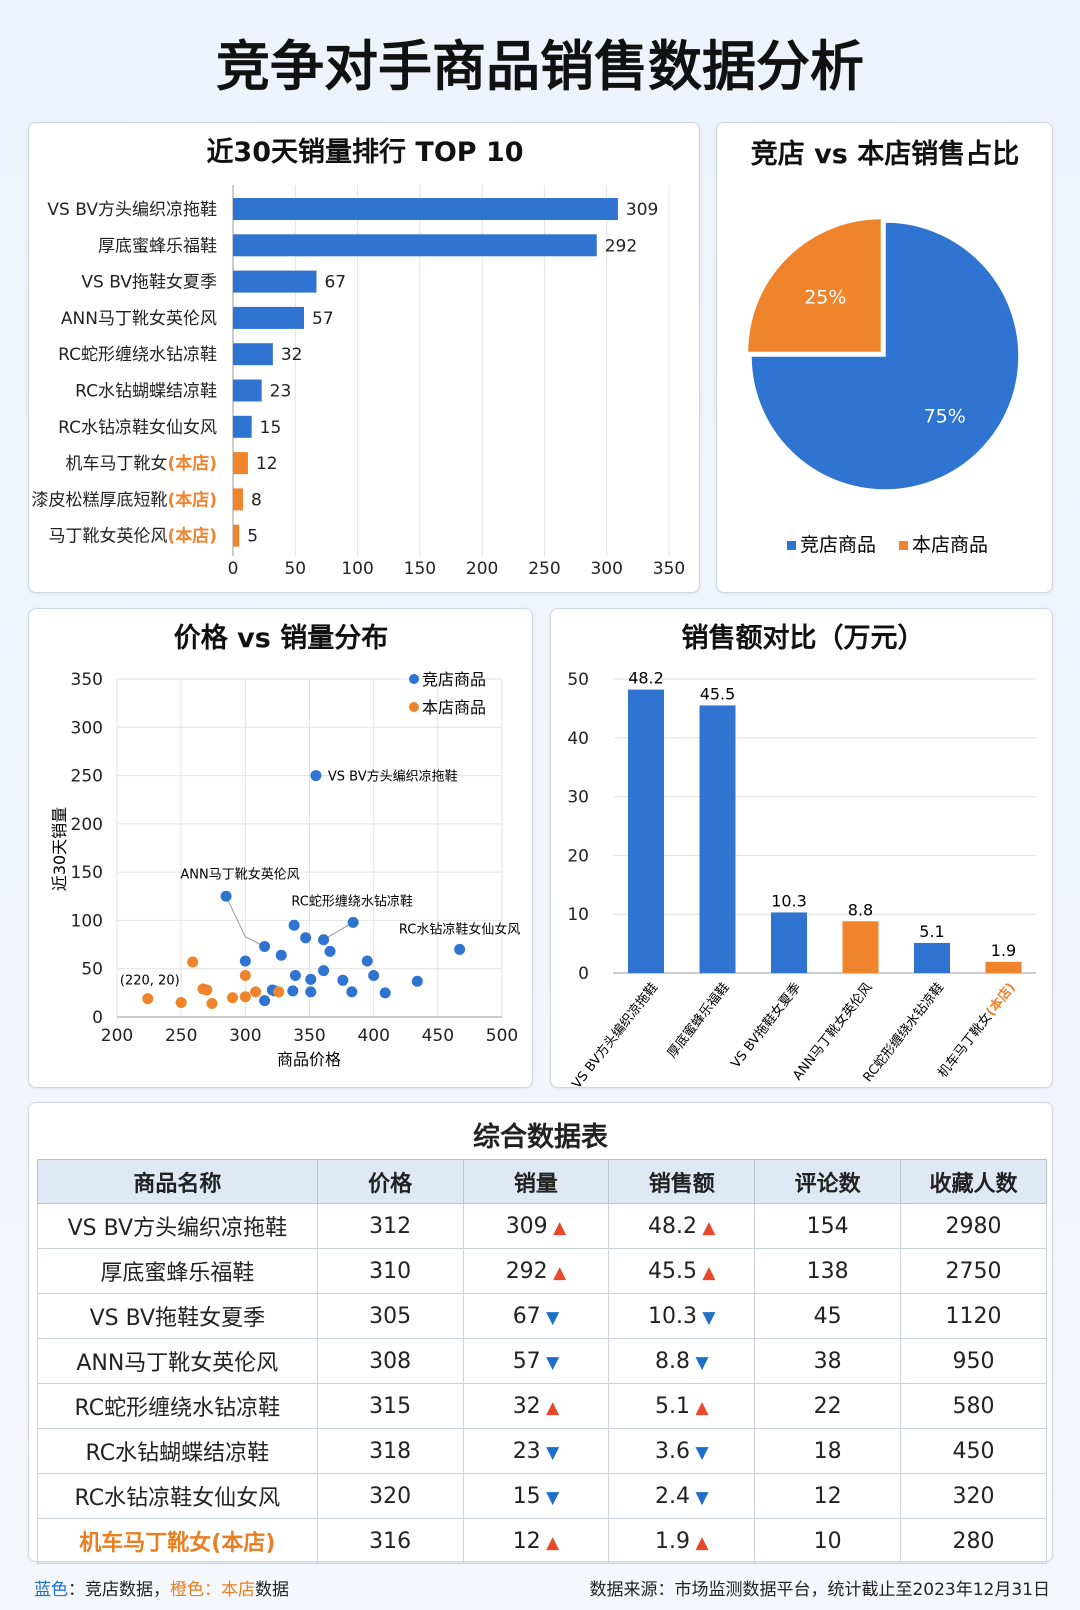 The height and width of the screenshot is (1610, 1080). What do you see at coordinates (59, 849) in the screenshot?
I see `y-axis-title: 近30天销量` at bounding box center [59, 849].